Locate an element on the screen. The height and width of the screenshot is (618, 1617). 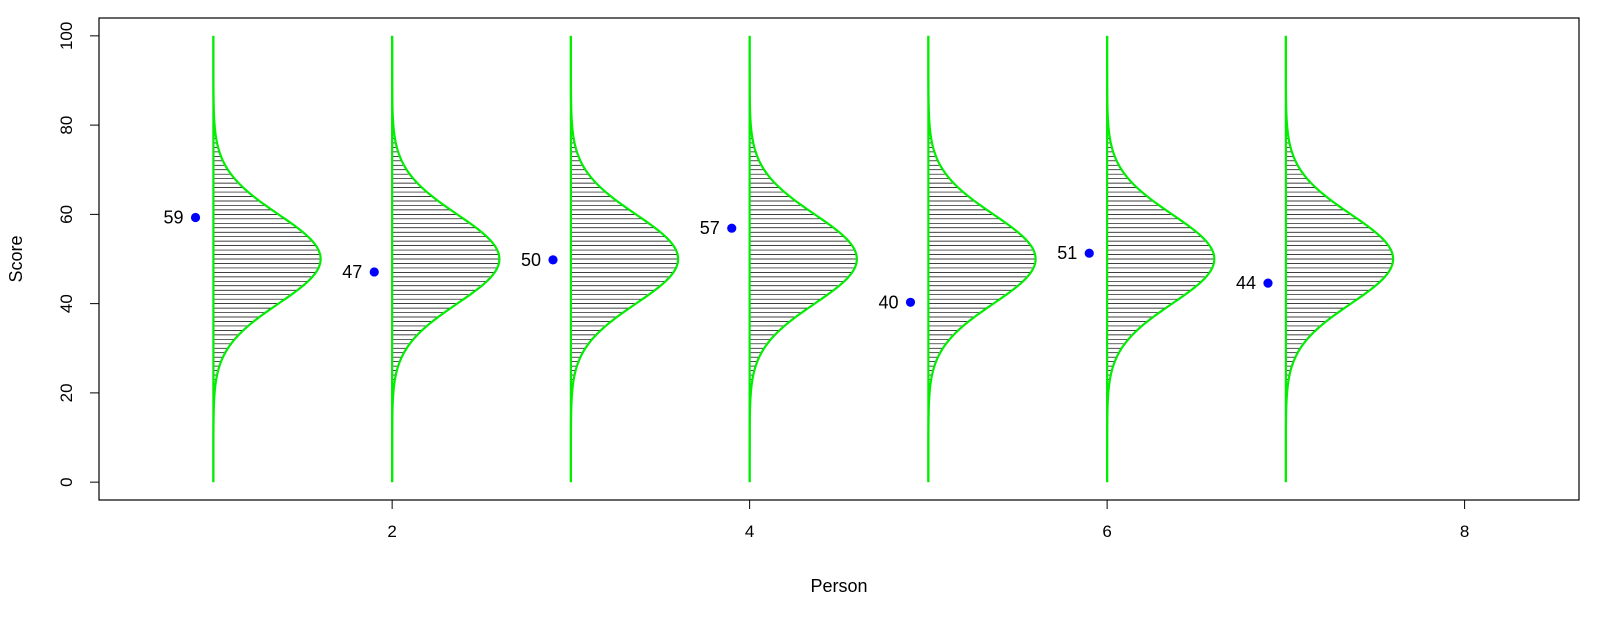
data-points: 59 47 50 57 40 51 44 is located at coordinates (718, 259).